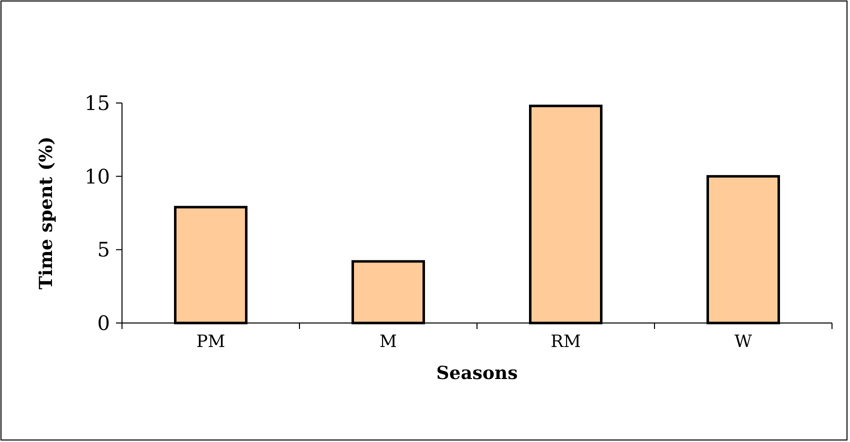 The height and width of the screenshot is (442, 850). Describe the element at coordinates (46, 213) in the screenshot. I see `y-axis-title: Time spent (%)` at that location.